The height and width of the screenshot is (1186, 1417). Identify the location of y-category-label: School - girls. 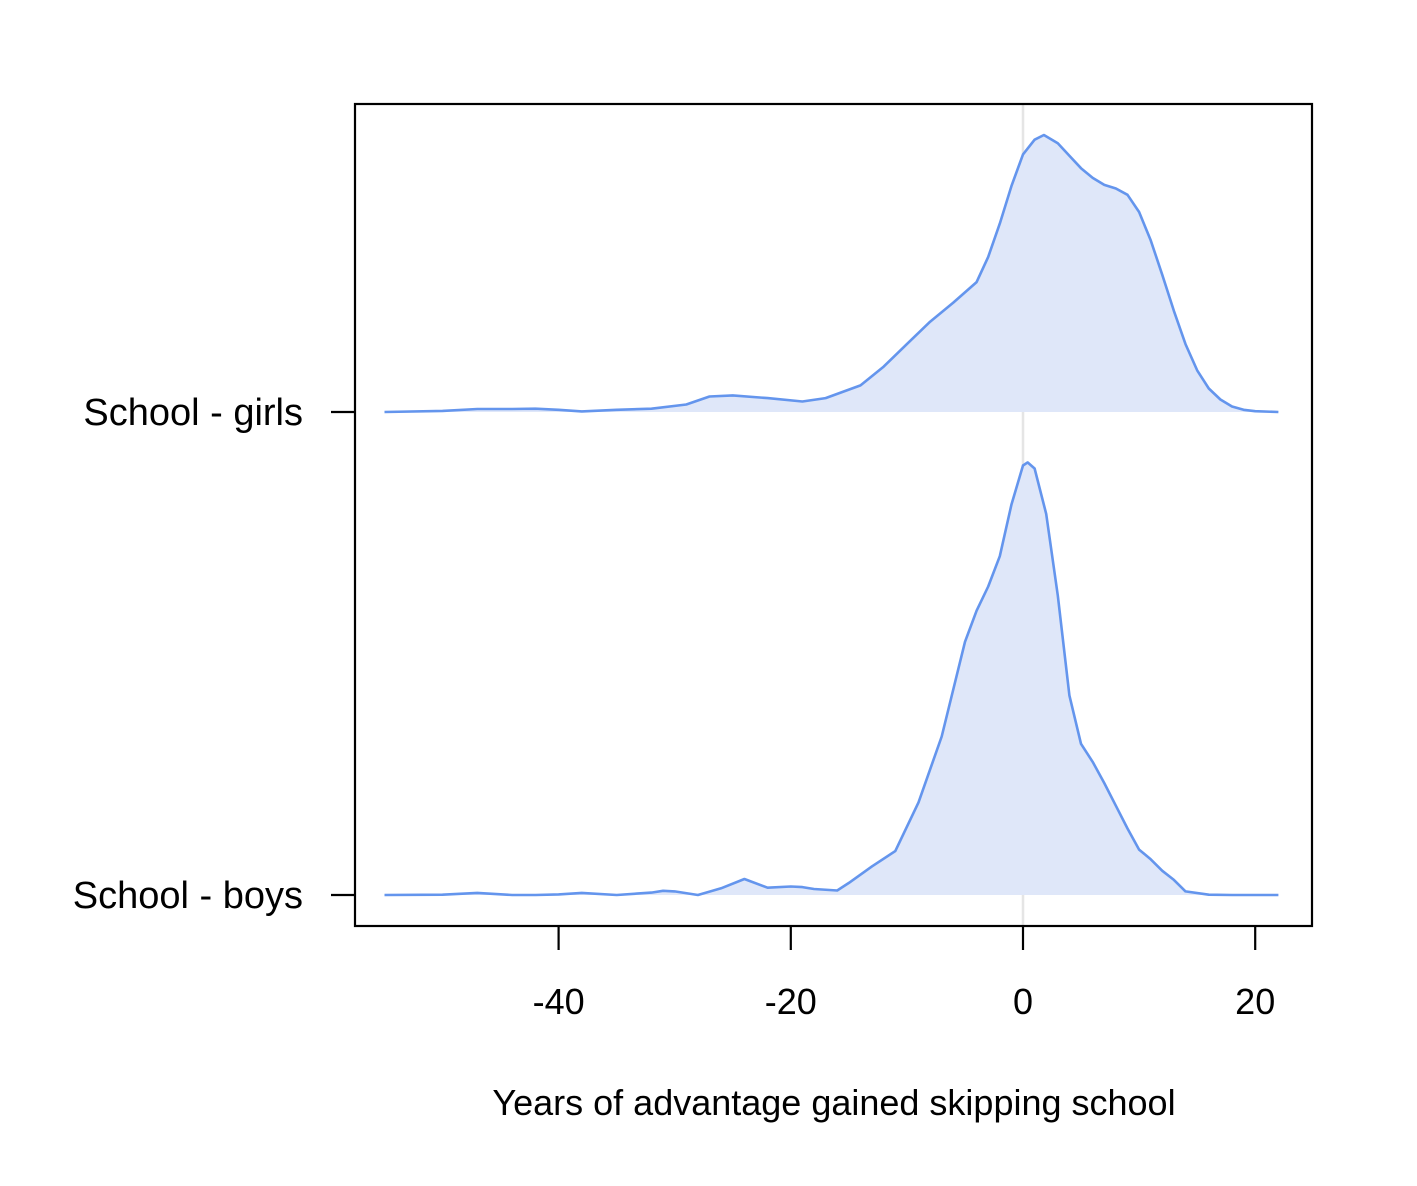
(193, 413).